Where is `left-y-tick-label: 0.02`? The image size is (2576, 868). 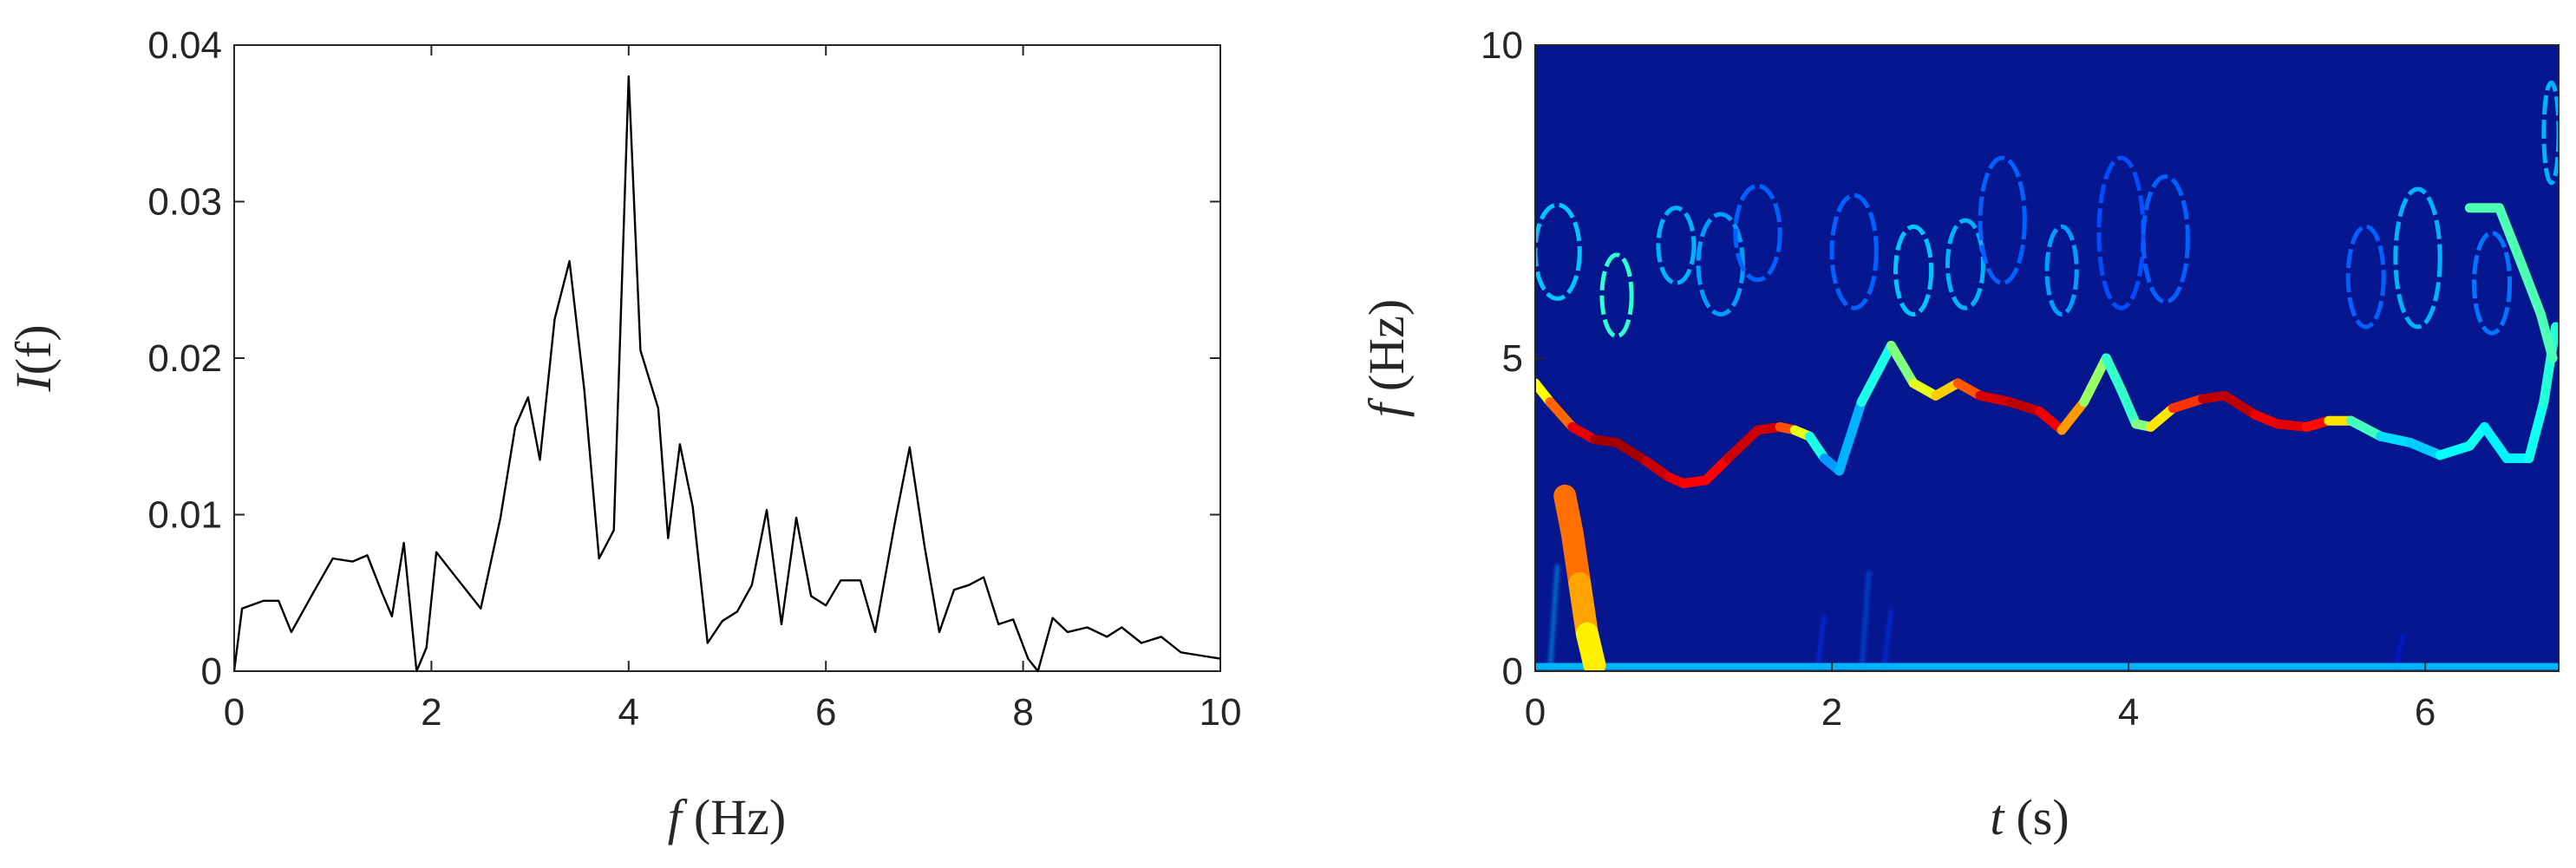 left-y-tick-label: 0.02 is located at coordinates (184, 358).